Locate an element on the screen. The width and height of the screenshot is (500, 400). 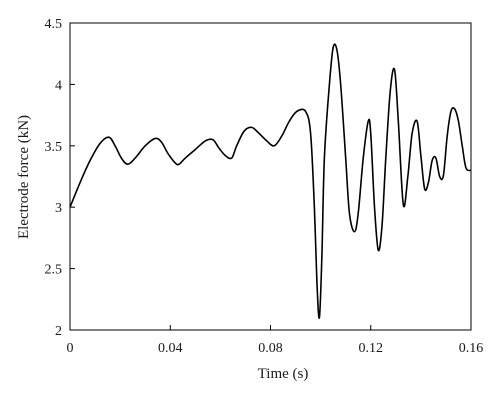
x-tick-label: 0 is located at coordinates (70, 348).